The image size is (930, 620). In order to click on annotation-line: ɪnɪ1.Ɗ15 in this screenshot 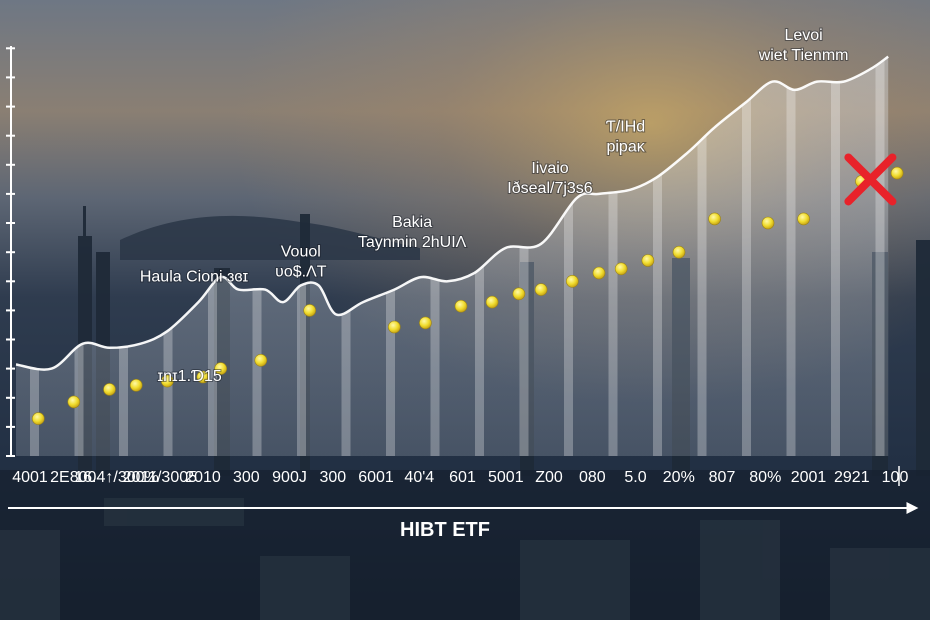, I will do `click(189, 376)`.